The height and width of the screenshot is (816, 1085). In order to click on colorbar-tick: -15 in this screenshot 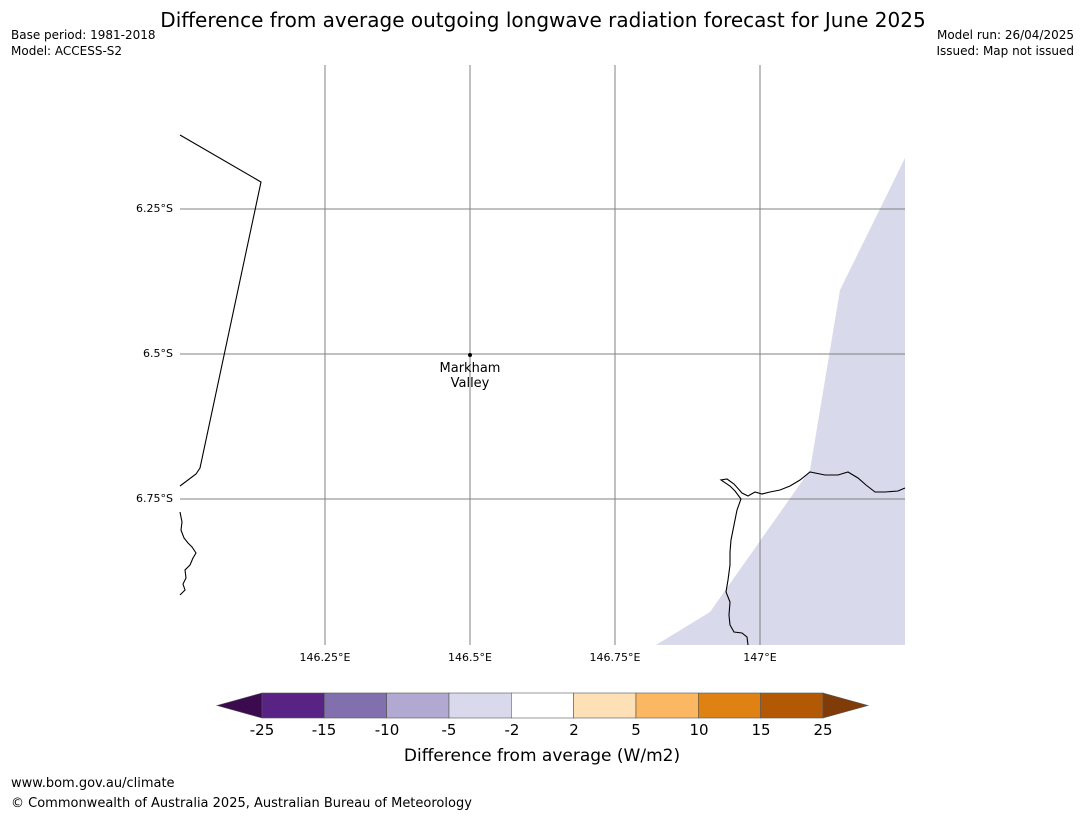, I will do `click(324, 730)`.